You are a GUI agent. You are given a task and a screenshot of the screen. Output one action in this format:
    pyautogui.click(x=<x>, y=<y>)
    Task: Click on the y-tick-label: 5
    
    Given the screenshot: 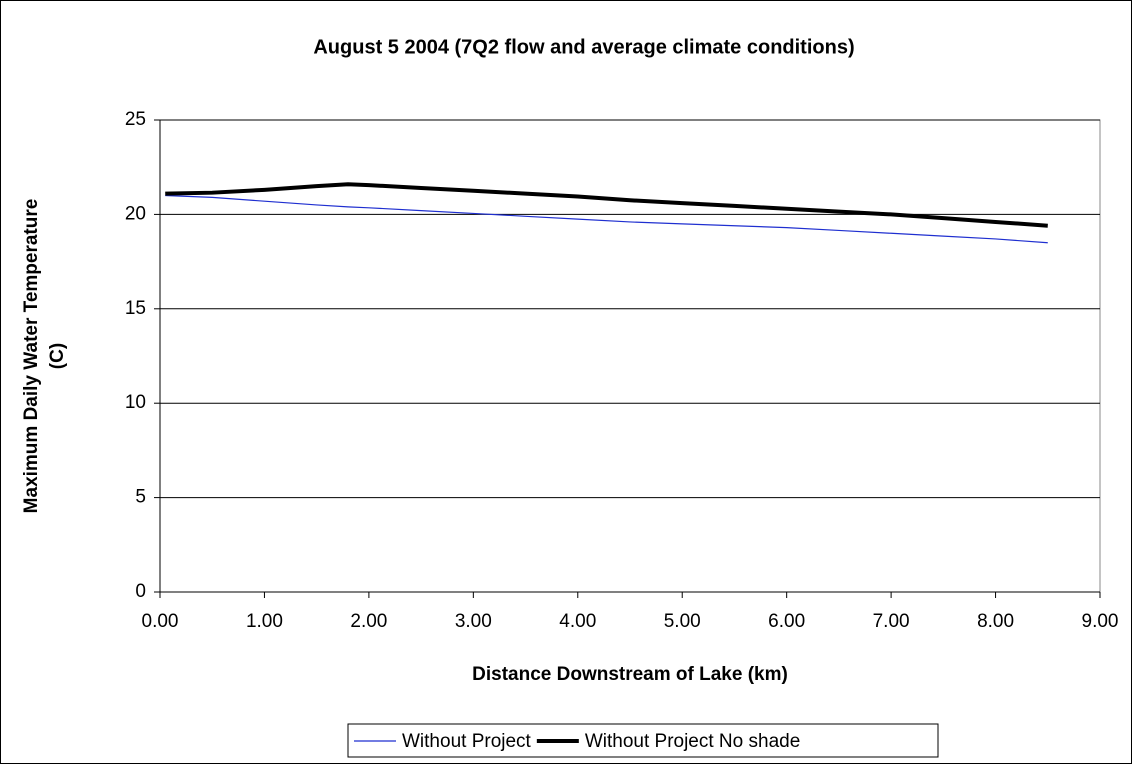 What is the action you would take?
    pyautogui.click(x=140, y=497)
    